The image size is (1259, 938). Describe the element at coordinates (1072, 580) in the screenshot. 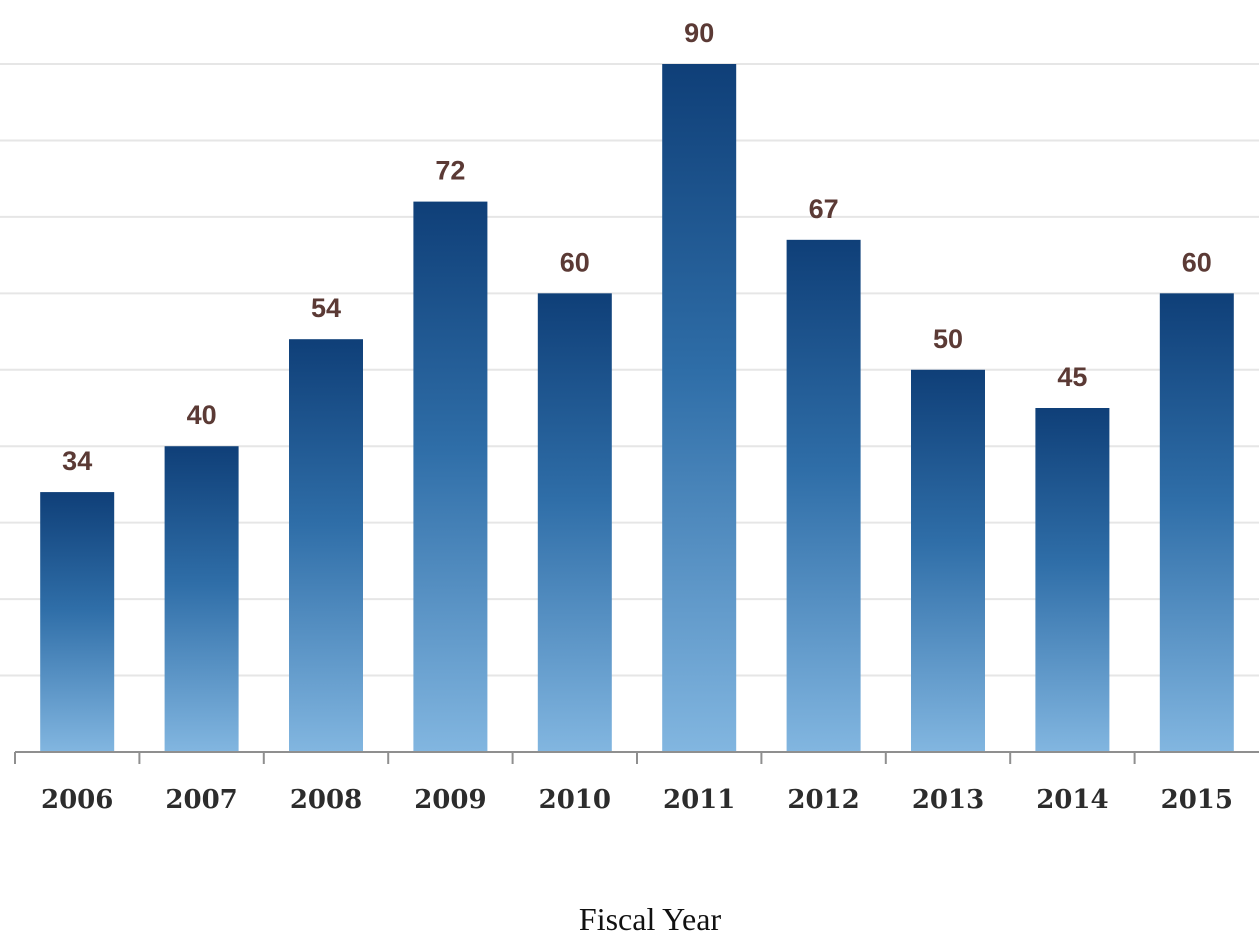

I see `bar-2014` at that location.